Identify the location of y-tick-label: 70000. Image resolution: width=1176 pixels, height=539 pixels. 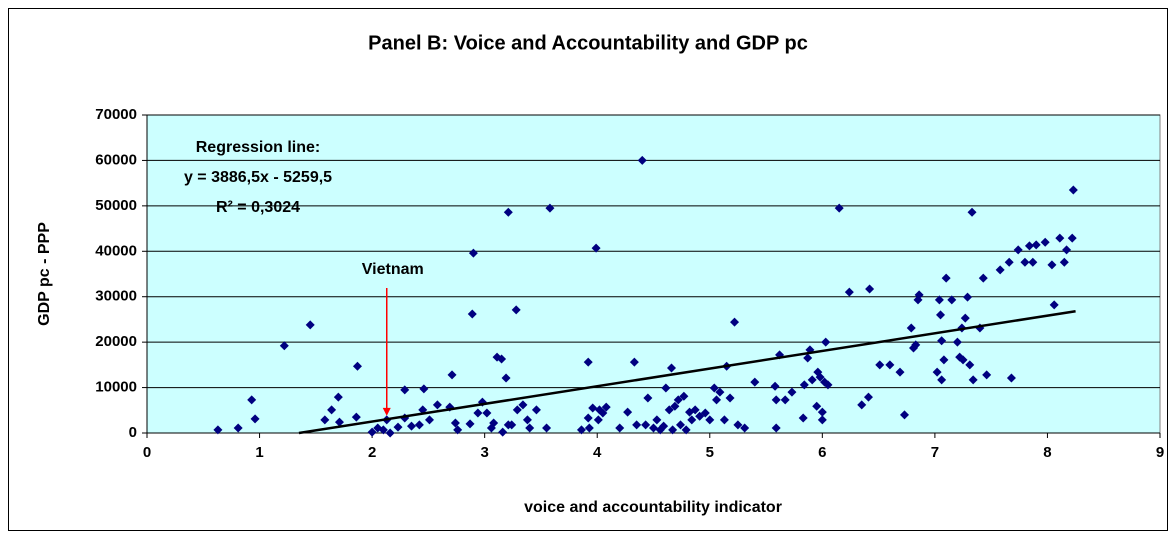
(116, 114).